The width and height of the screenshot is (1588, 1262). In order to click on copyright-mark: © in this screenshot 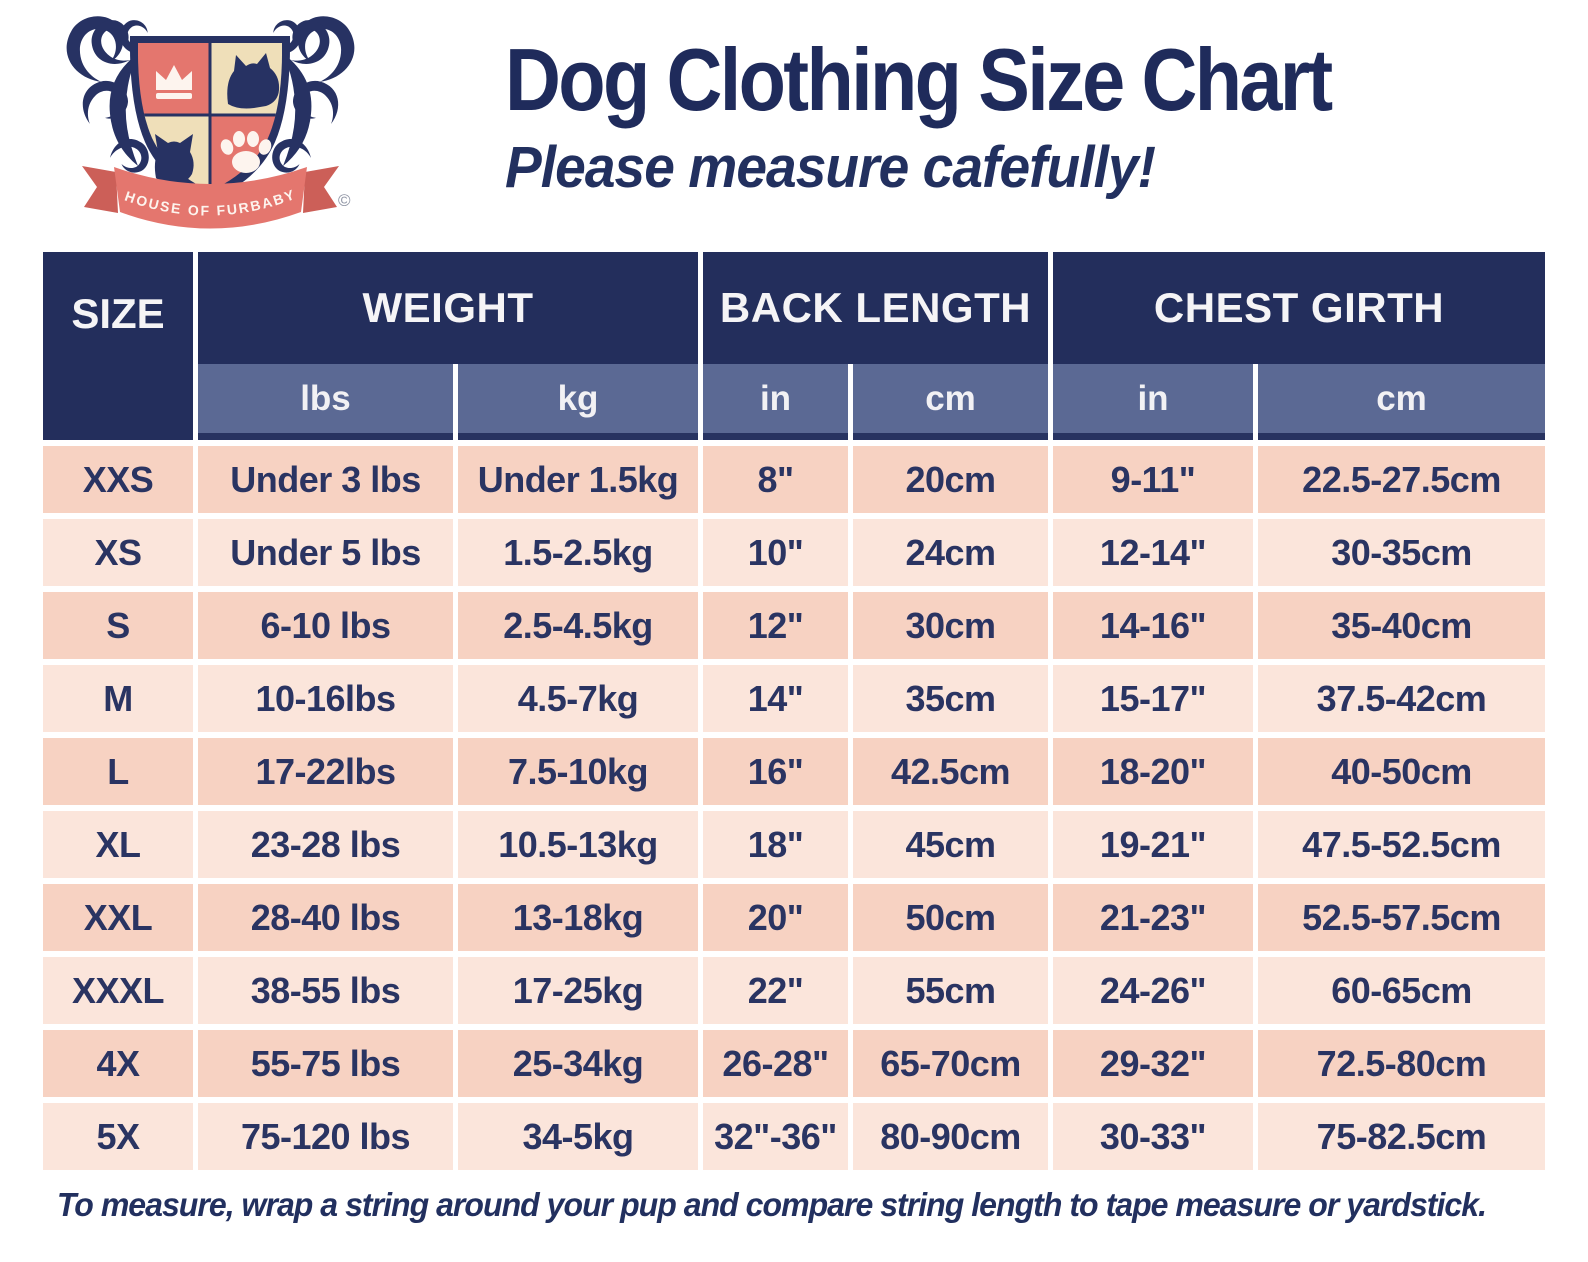, I will do `click(344, 200)`.